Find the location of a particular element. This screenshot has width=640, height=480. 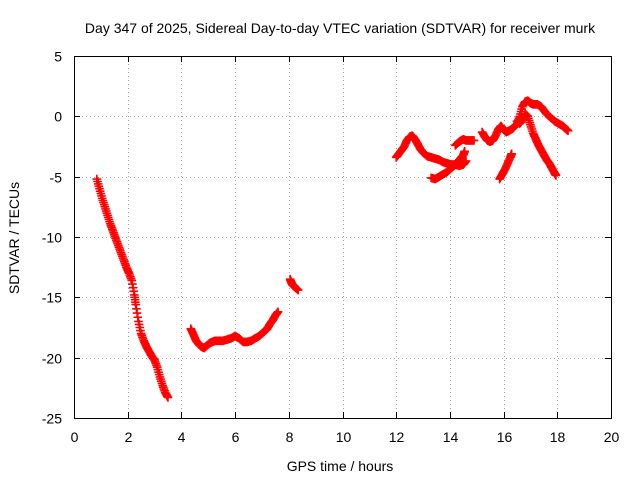

x-tick-label: 20 is located at coordinates (612, 437).